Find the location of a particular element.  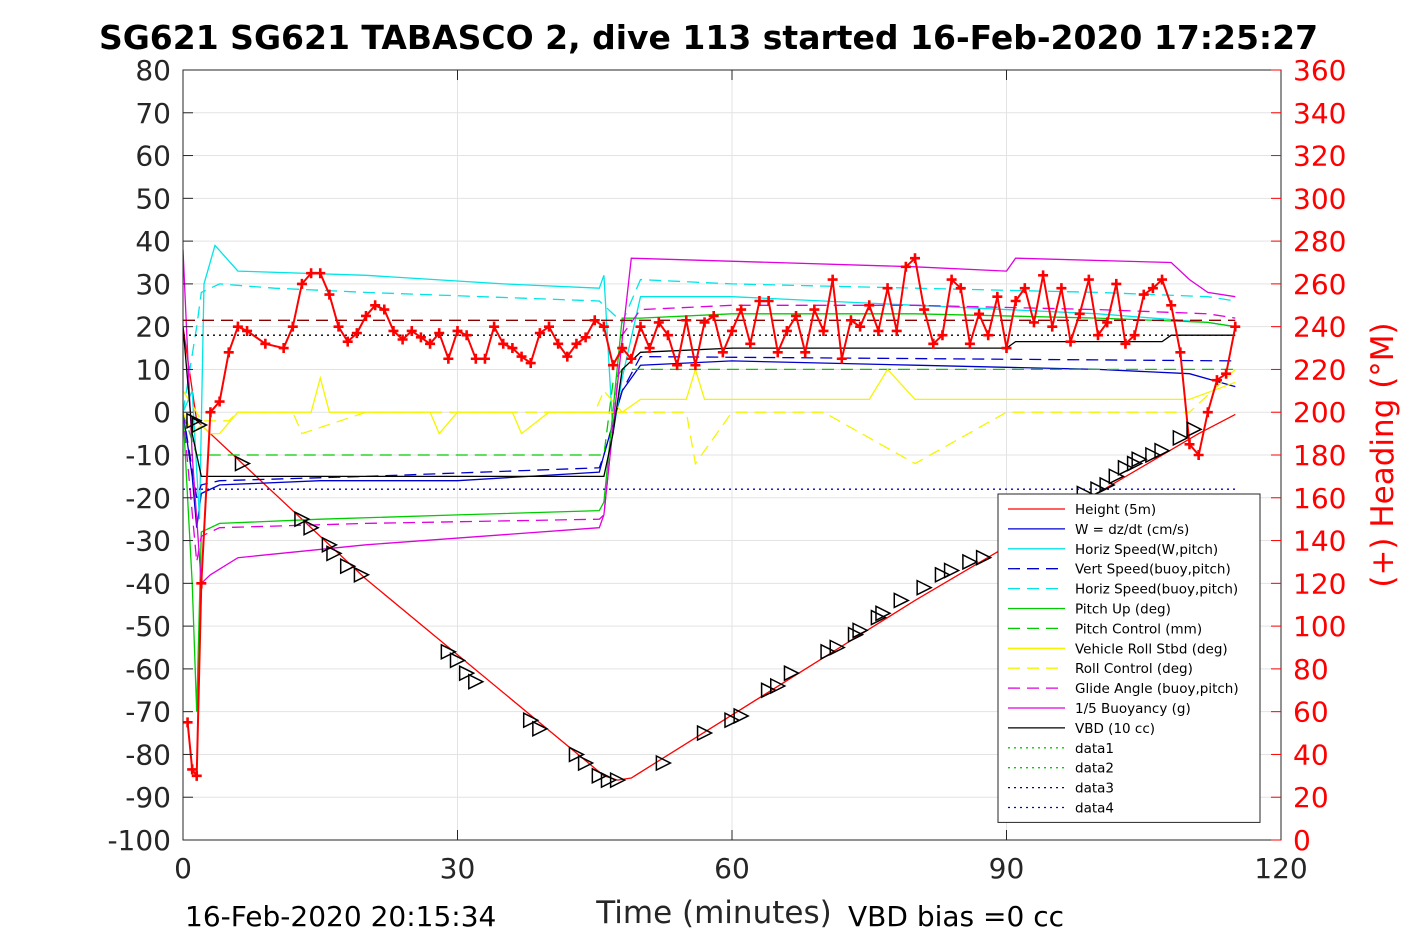

y-tick-label: 50 is located at coordinates (153, 198).